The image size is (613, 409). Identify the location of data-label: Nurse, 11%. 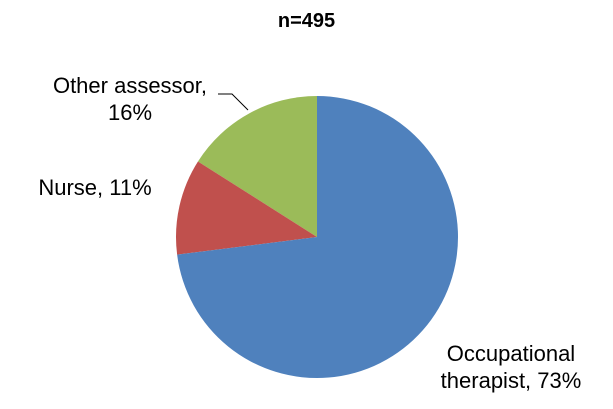
(95, 187).